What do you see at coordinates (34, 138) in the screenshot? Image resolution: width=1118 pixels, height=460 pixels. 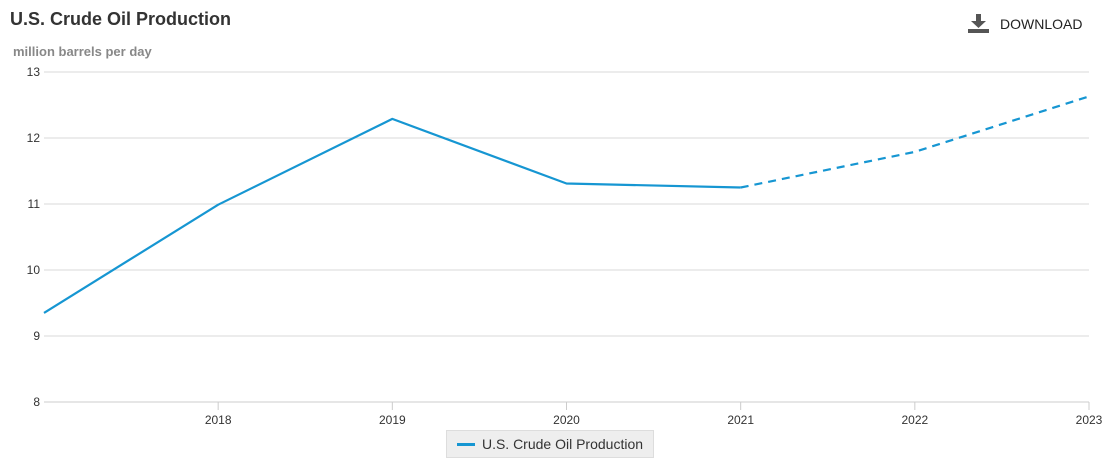 I see `y-tick-label: 12` at bounding box center [34, 138].